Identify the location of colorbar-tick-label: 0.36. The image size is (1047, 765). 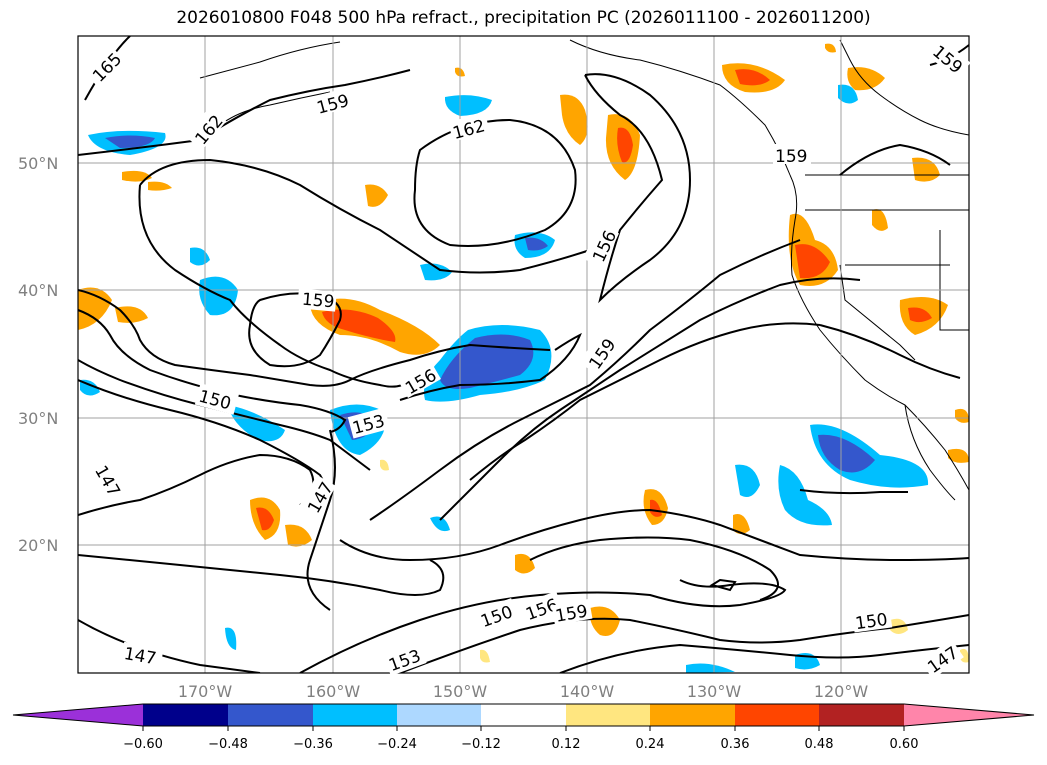
(735, 744).